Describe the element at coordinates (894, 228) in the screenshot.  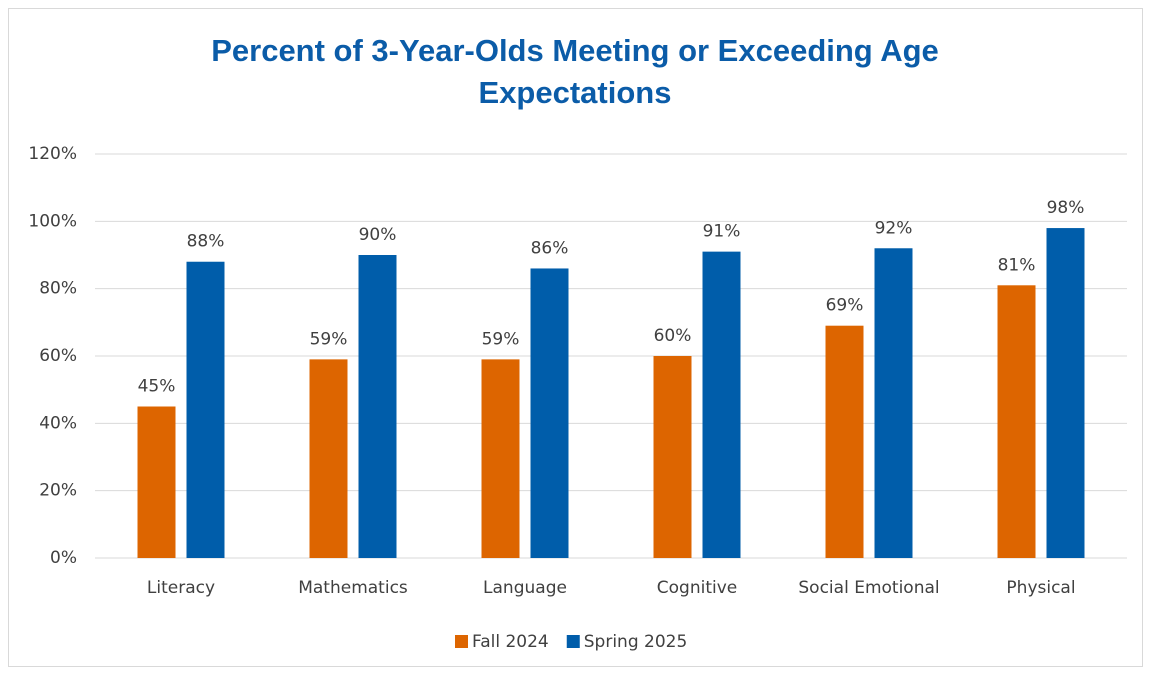
I see `data-label: 92%` at that location.